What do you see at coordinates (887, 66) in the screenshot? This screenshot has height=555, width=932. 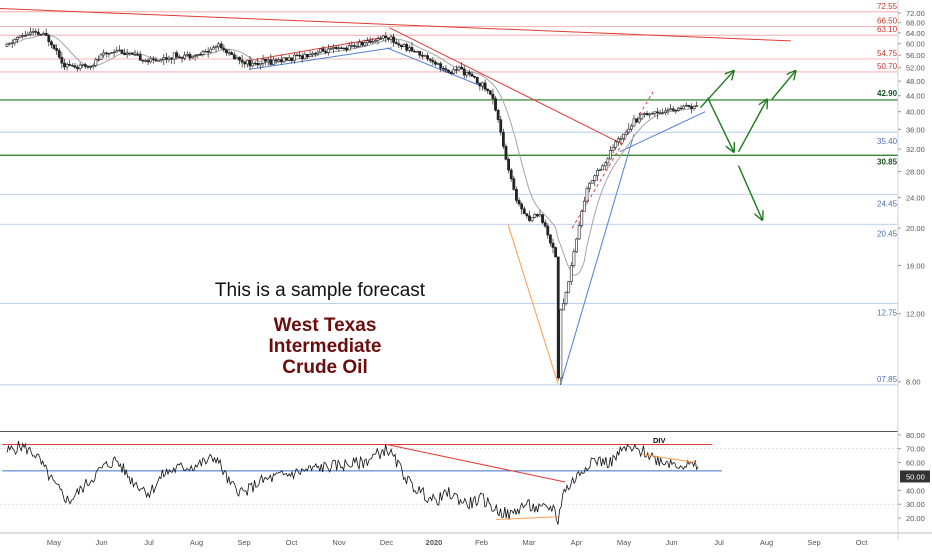 I see `red-level-label: 50.70` at bounding box center [887, 66].